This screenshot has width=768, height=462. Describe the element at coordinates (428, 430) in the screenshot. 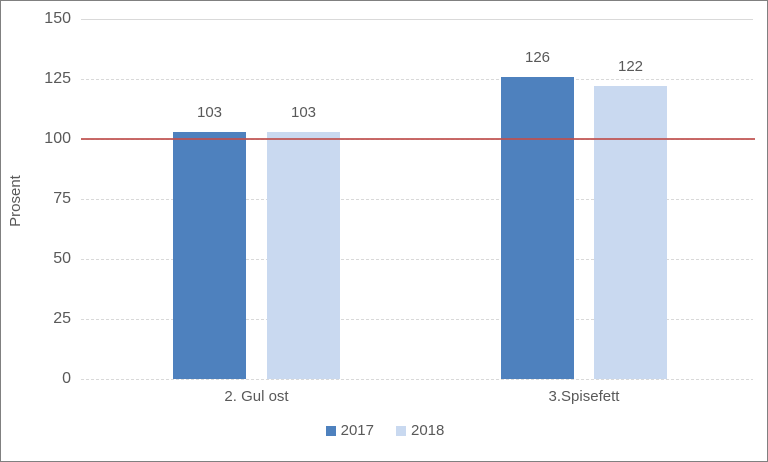

I see `legend-label-2018: 2018` at that location.